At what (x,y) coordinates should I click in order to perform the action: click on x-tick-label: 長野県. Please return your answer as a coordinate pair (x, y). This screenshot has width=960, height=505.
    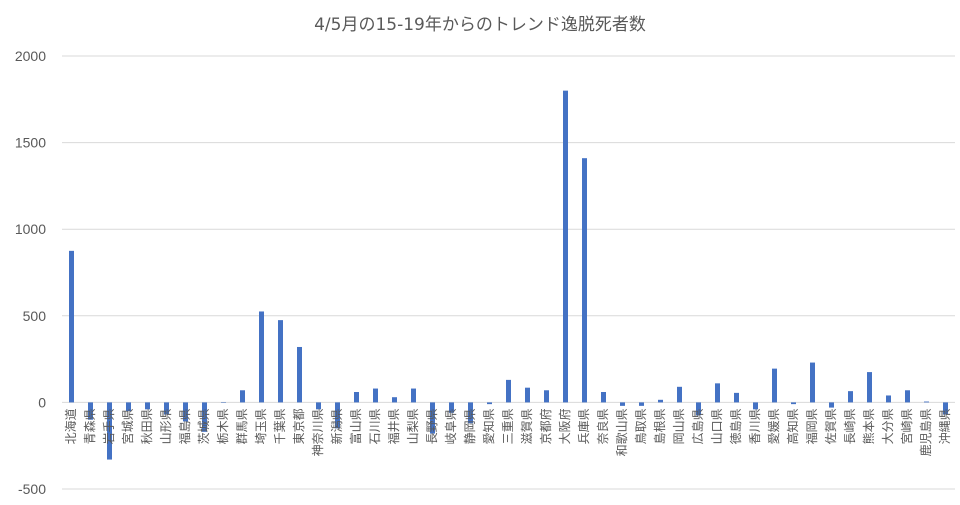
    Looking at the image, I should click on (432, 426).